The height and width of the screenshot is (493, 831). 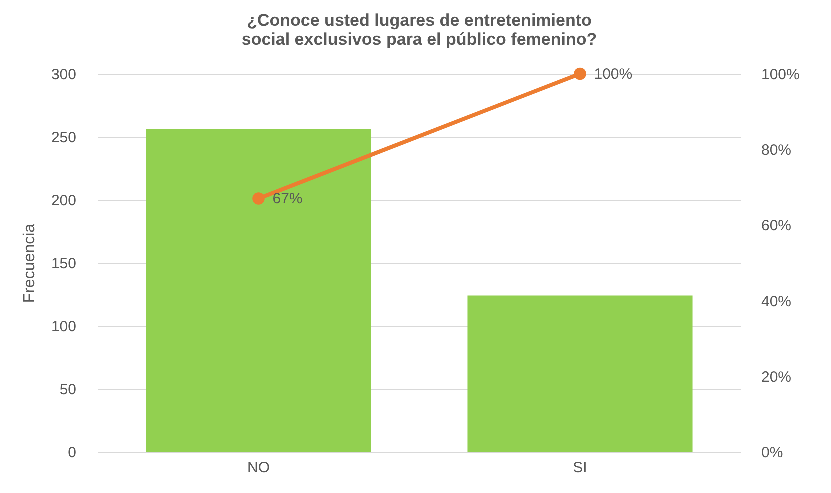 I want to click on y-tick-label: 200, so click(x=63, y=201).